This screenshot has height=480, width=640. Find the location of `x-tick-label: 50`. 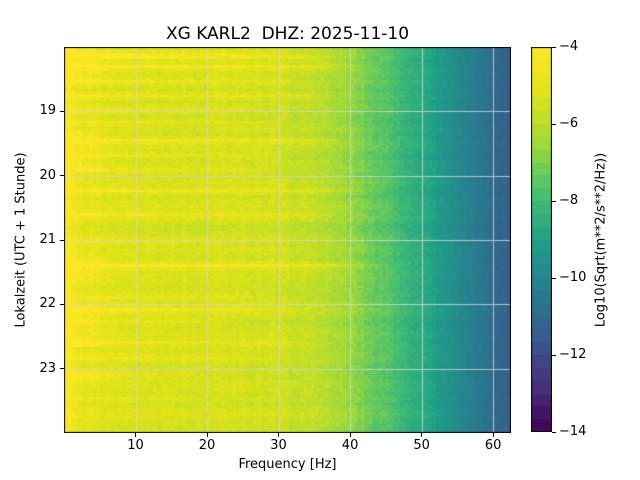

x-tick-label: 50 is located at coordinates (421, 445).